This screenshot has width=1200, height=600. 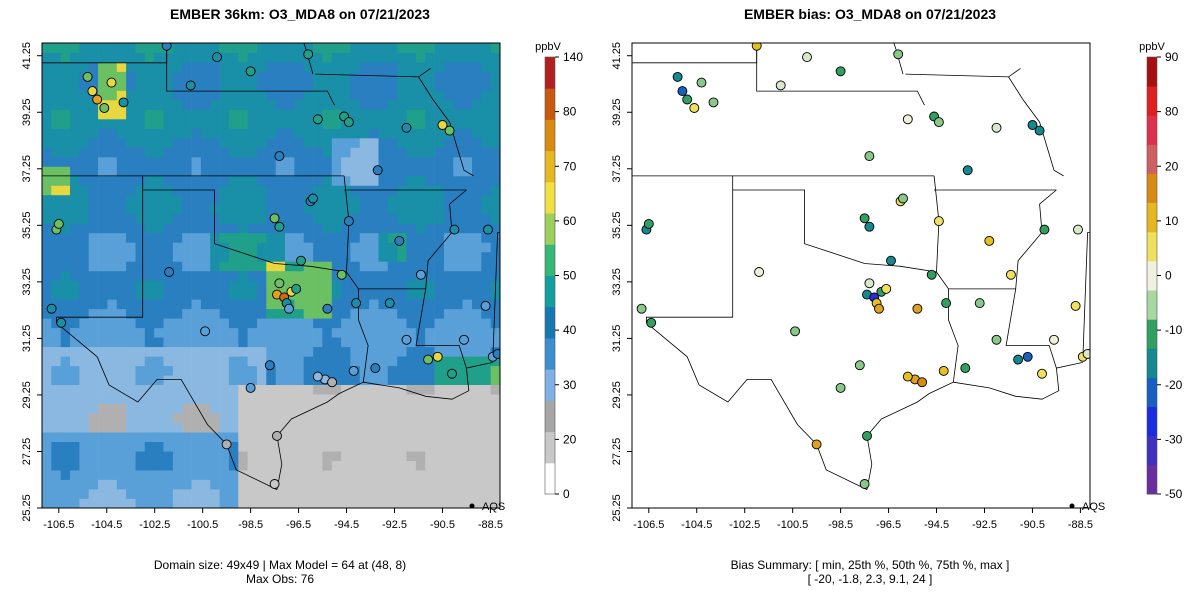 What do you see at coordinates (566, 494) in the screenshot?
I see `colorbar-tick-label: 0` at bounding box center [566, 494].